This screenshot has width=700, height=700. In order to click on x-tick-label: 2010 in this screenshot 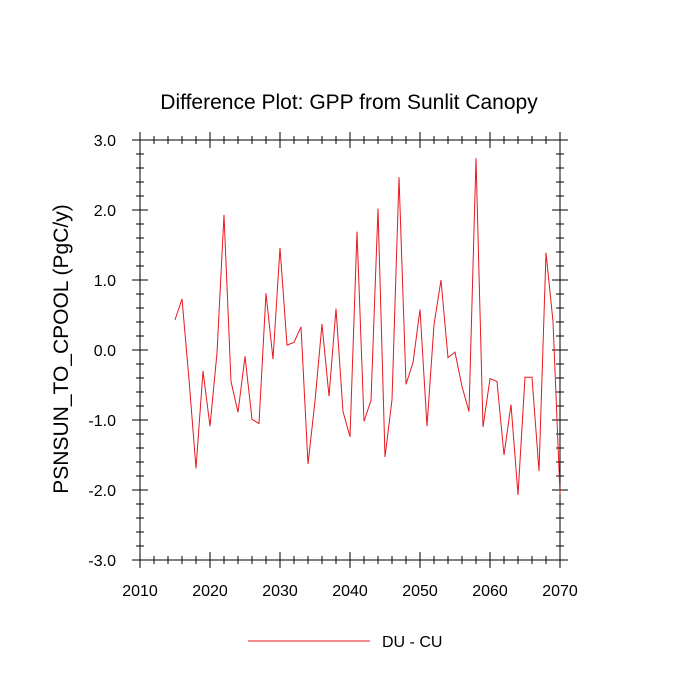, I will do `click(140, 591)`.